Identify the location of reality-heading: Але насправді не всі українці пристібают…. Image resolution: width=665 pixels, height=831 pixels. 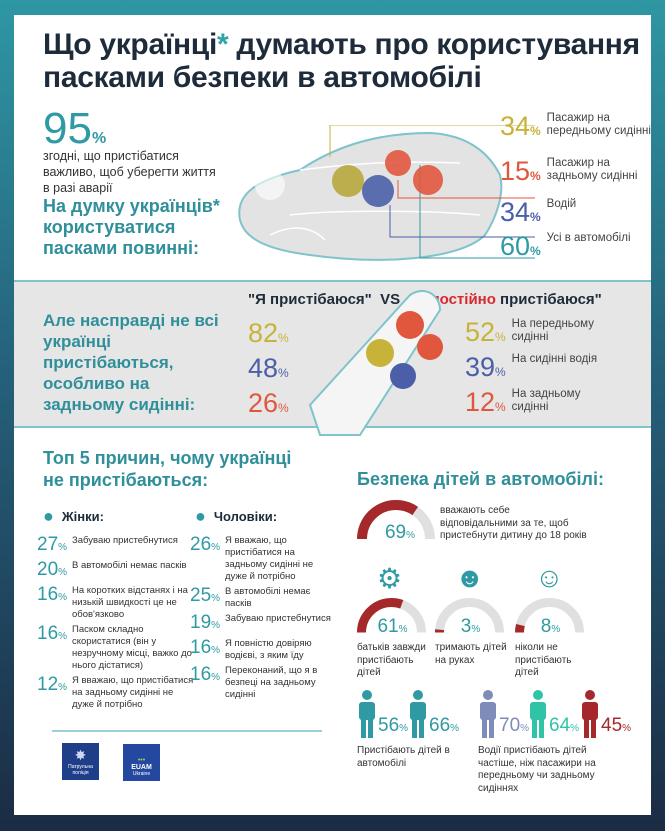
(131, 362).